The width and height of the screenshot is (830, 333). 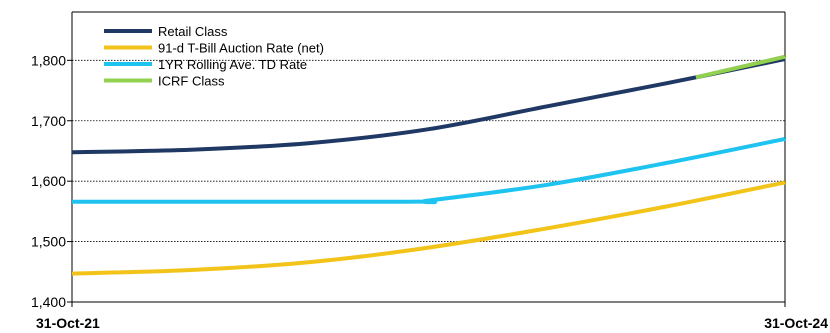 What do you see at coordinates (193, 31) in the screenshot?
I see `legend-label: Retail Class` at bounding box center [193, 31].